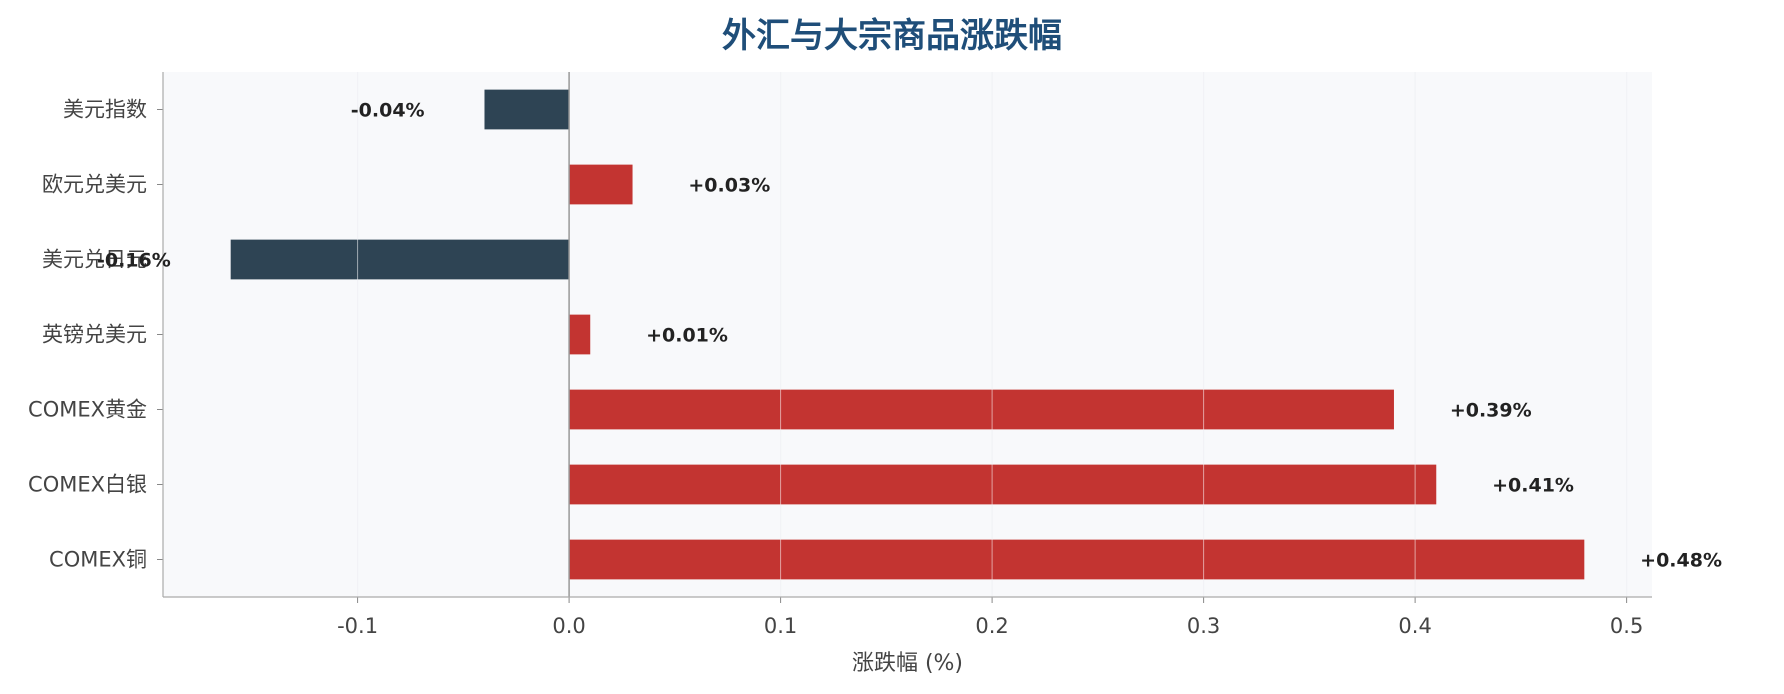  What do you see at coordinates (388, 111) in the screenshot?
I see `data-label: -0.04%` at bounding box center [388, 111].